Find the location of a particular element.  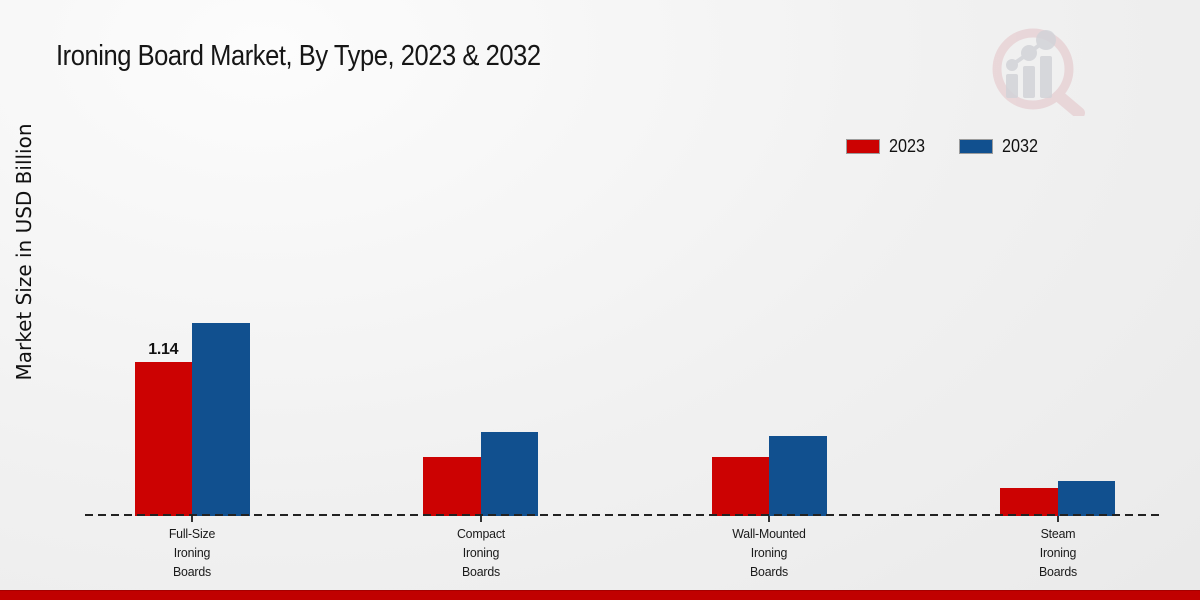

market-research-watermark-logo is located at coordinates (1038, 72).